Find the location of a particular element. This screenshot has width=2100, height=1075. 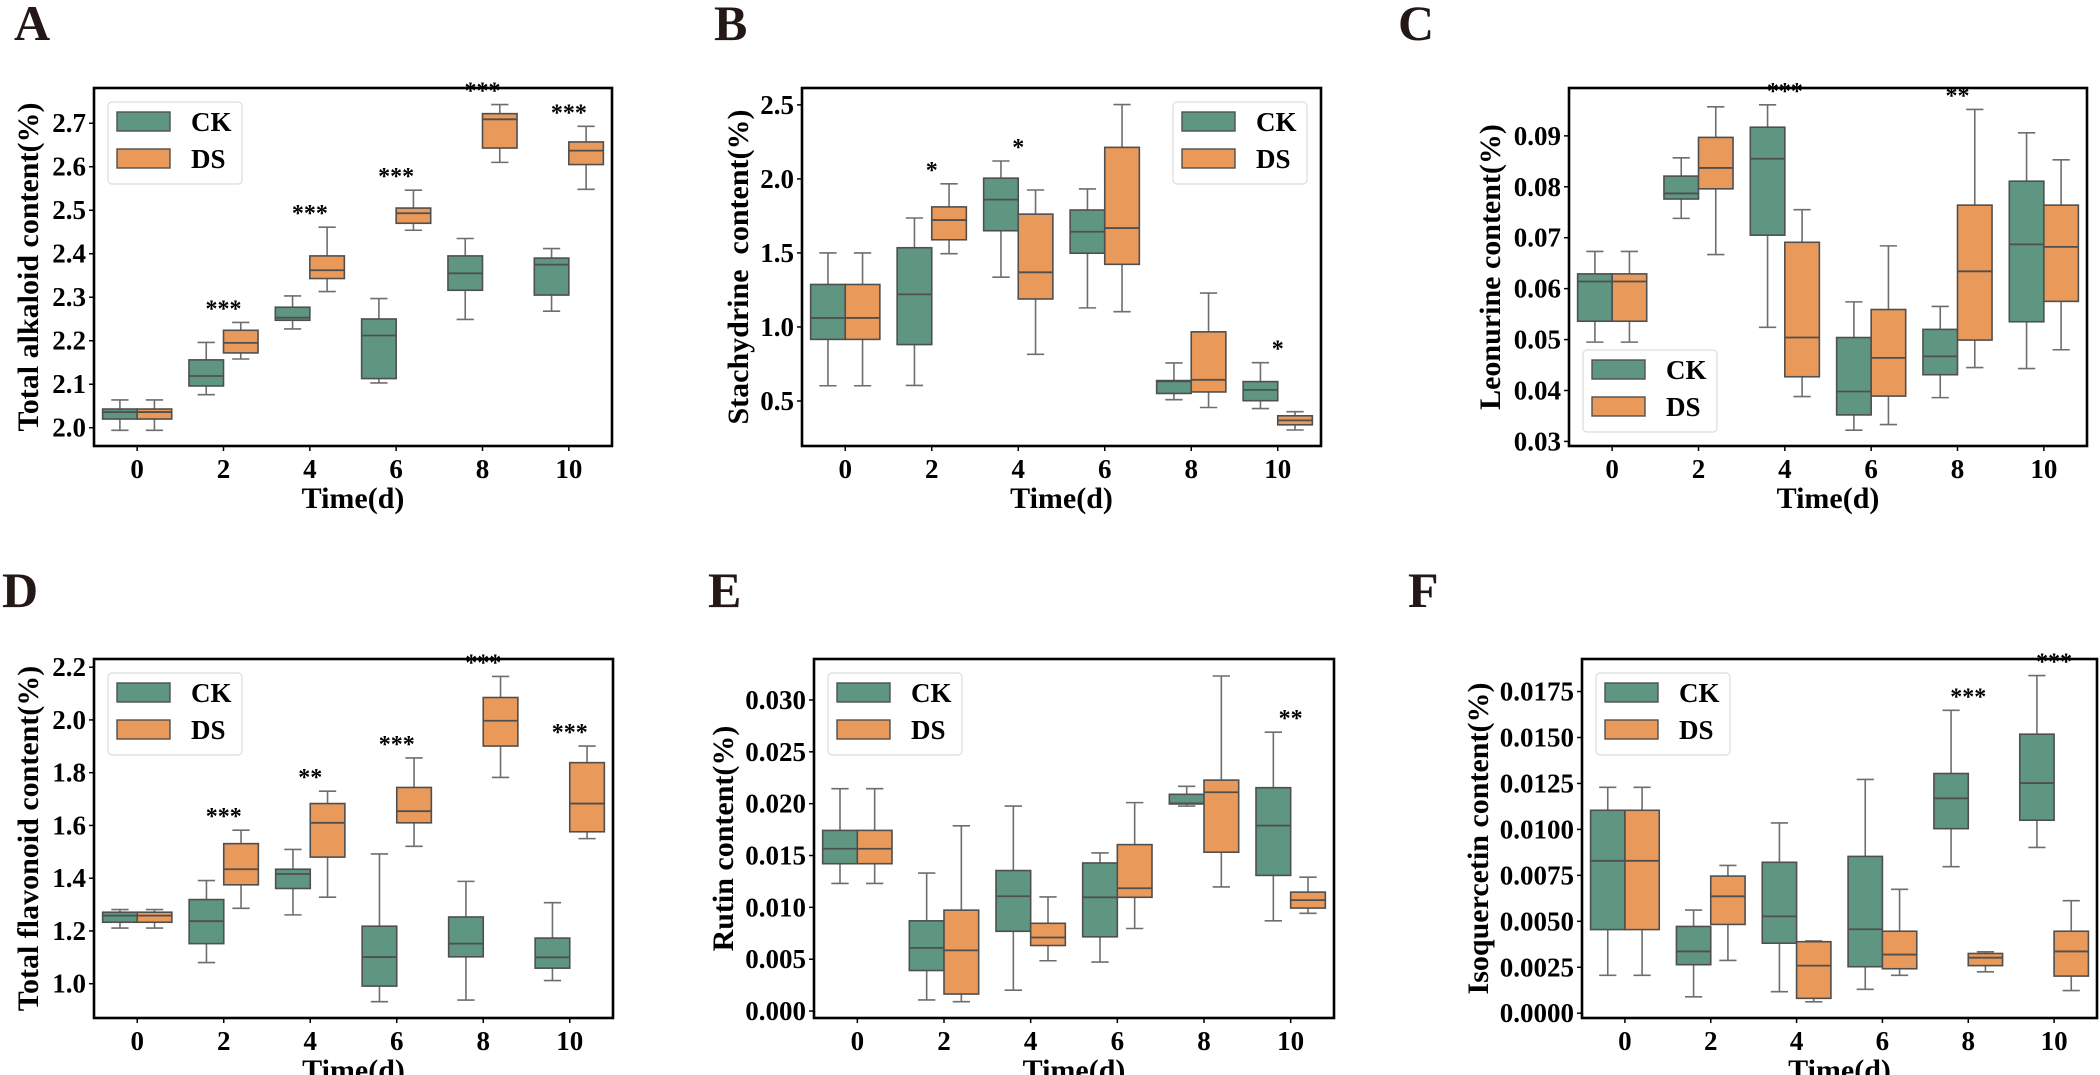

y-axis-label: Rutin content(%) is located at coordinates (723, 839).